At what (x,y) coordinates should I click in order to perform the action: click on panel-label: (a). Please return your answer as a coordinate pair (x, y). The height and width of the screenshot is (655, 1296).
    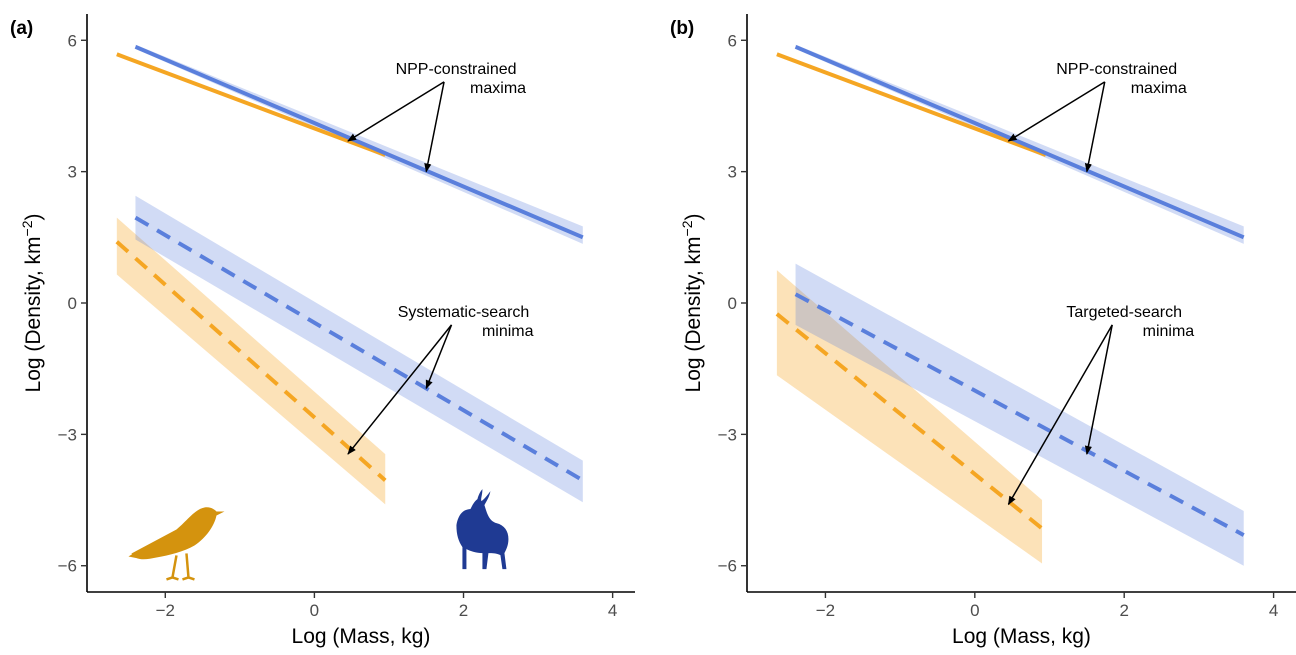
    Looking at the image, I should click on (21, 28).